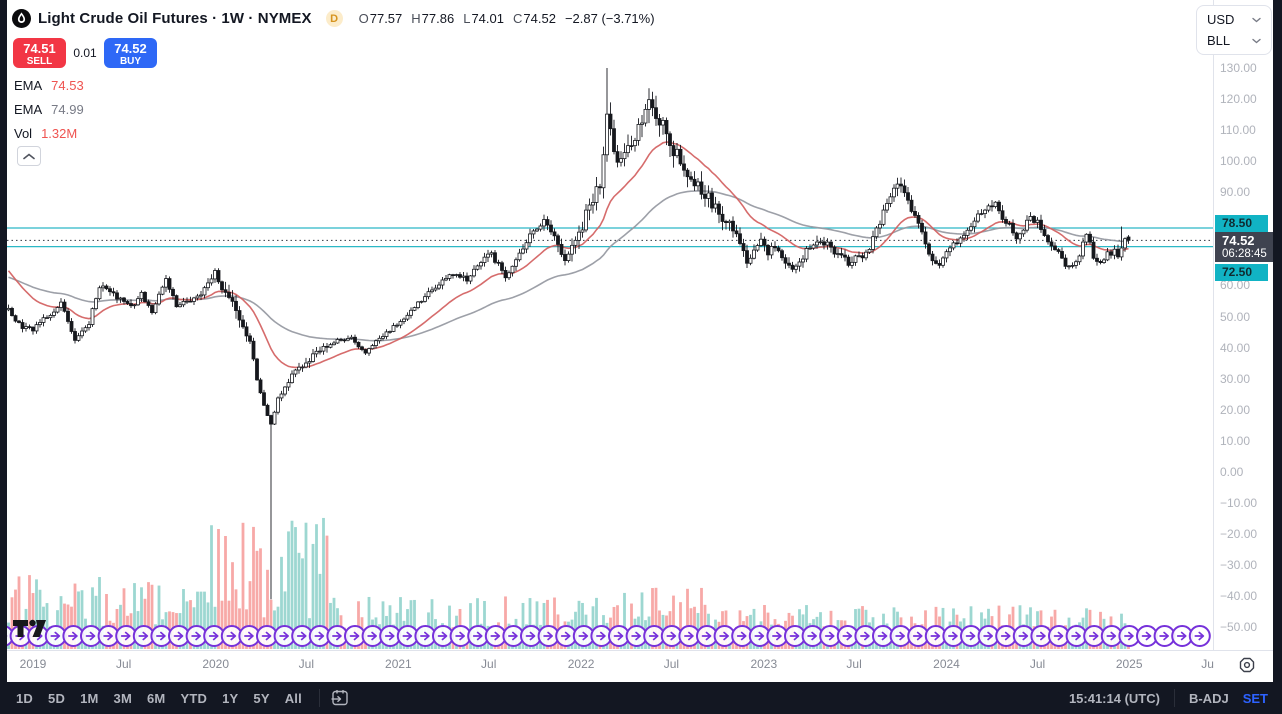 This screenshot has width=1282, height=714. I want to click on buy-price: 74.52, so click(130, 48).